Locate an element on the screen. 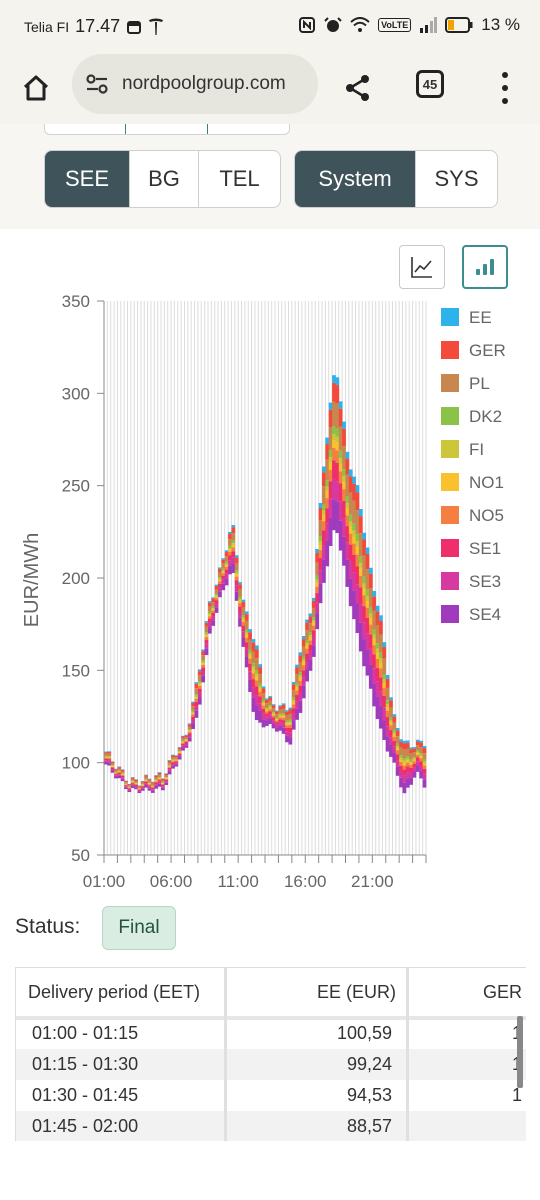  bar-chart-toggle is located at coordinates (485, 267).